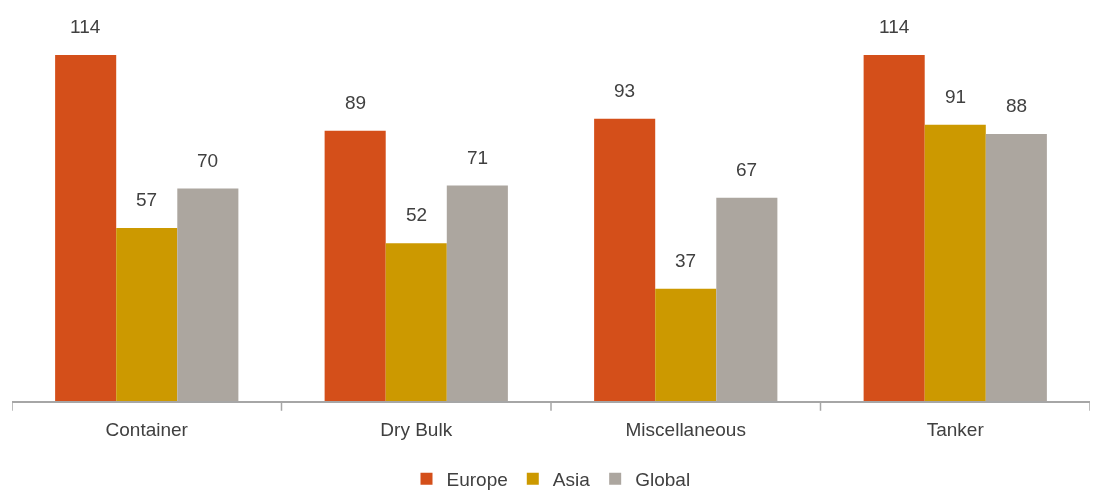 This screenshot has height=498, width=1094. I want to click on data-label: 67, so click(747, 169).